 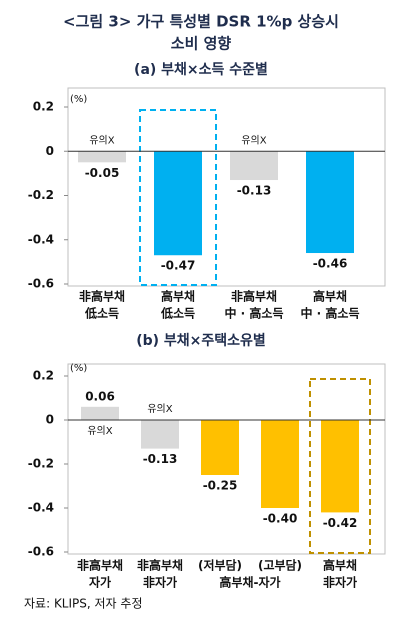 What do you see at coordinates (220, 486) in the screenshot?
I see `value-label: -0.25` at bounding box center [220, 486].